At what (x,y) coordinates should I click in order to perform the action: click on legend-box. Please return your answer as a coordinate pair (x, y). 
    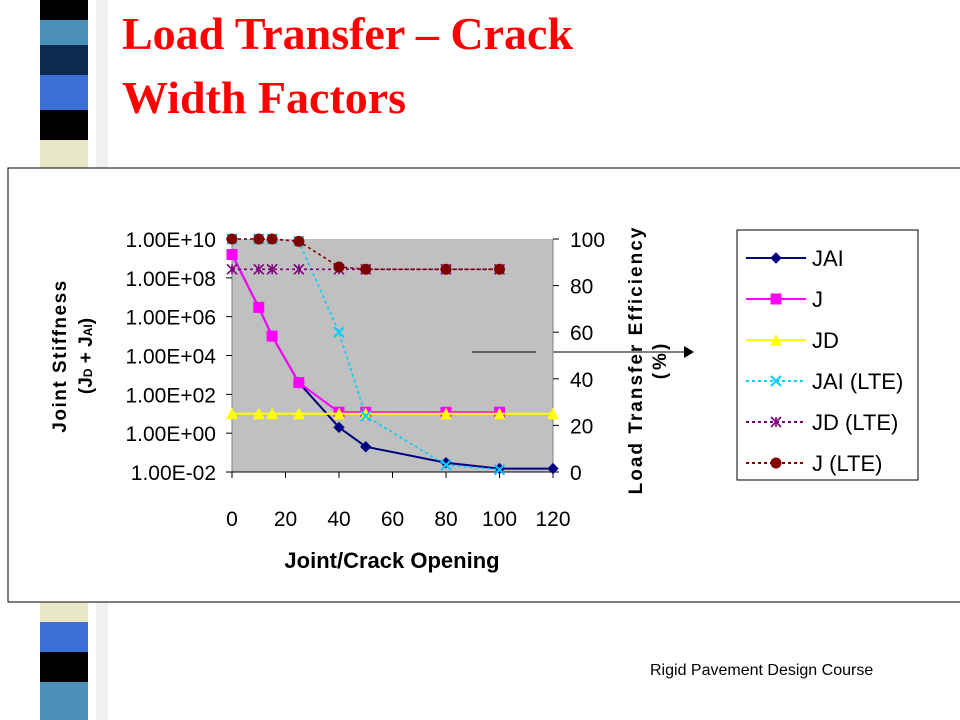
    Looking at the image, I should click on (827, 355).